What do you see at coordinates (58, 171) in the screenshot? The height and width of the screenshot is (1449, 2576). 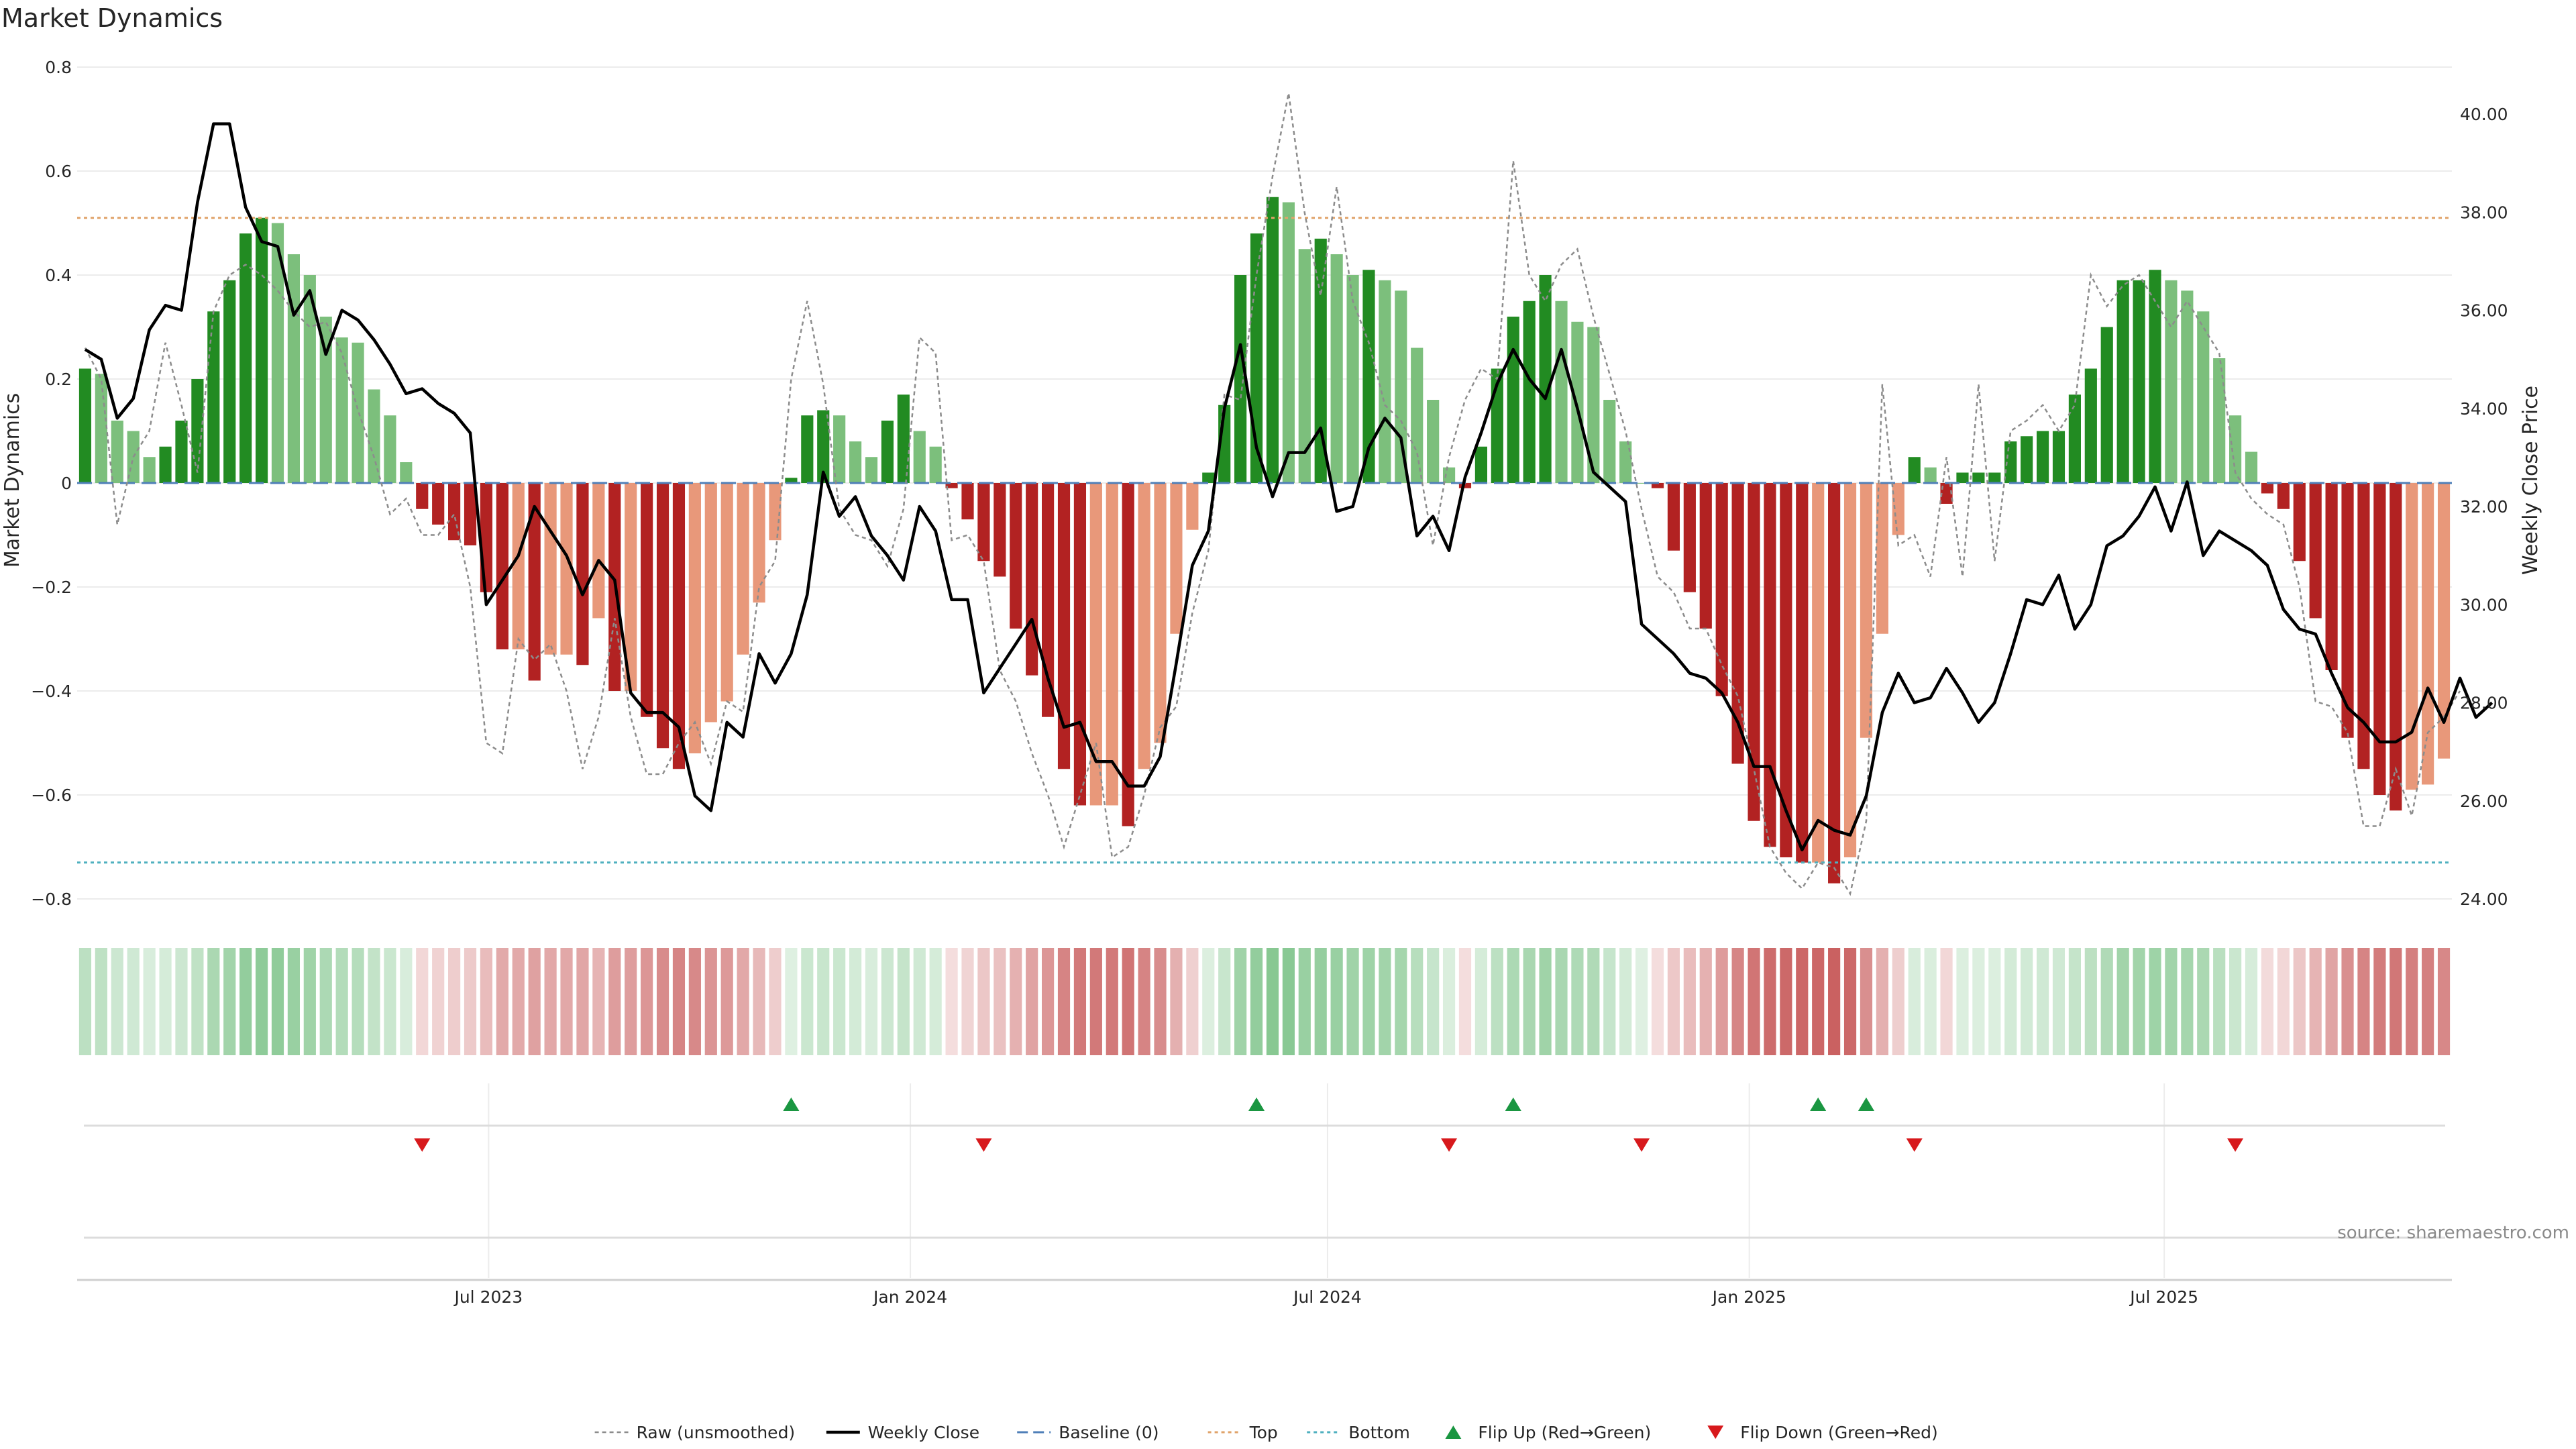 I see `y-tick-label: 0.6` at bounding box center [58, 171].